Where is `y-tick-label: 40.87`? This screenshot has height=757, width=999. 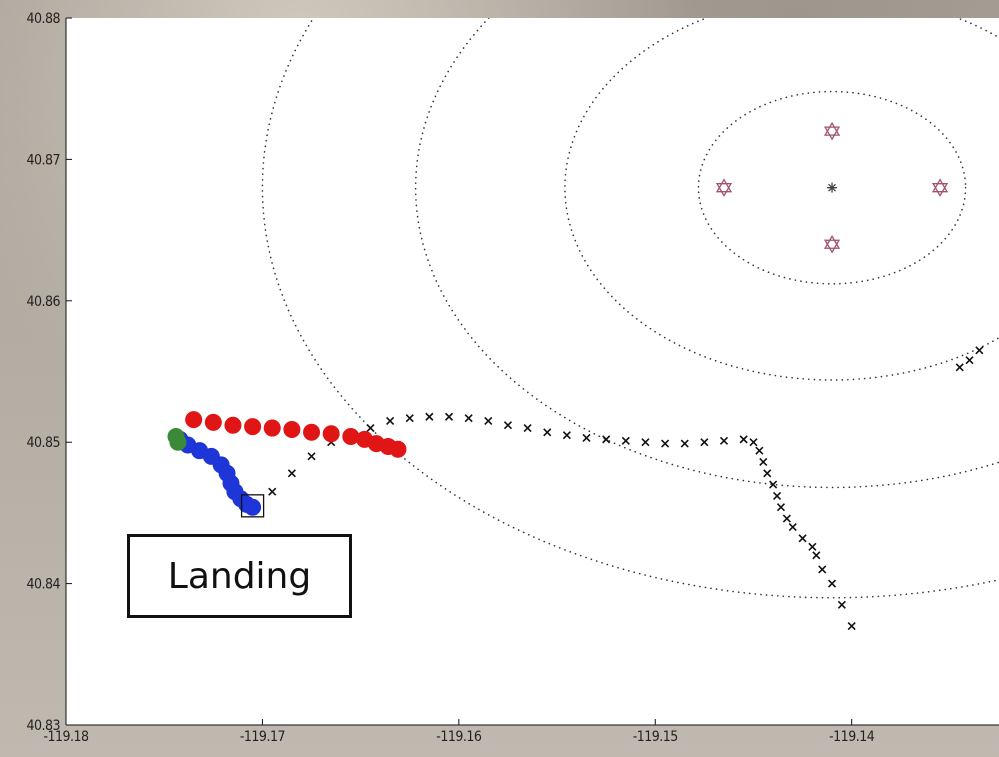
y-tick-label: 40.87 is located at coordinates (43, 160).